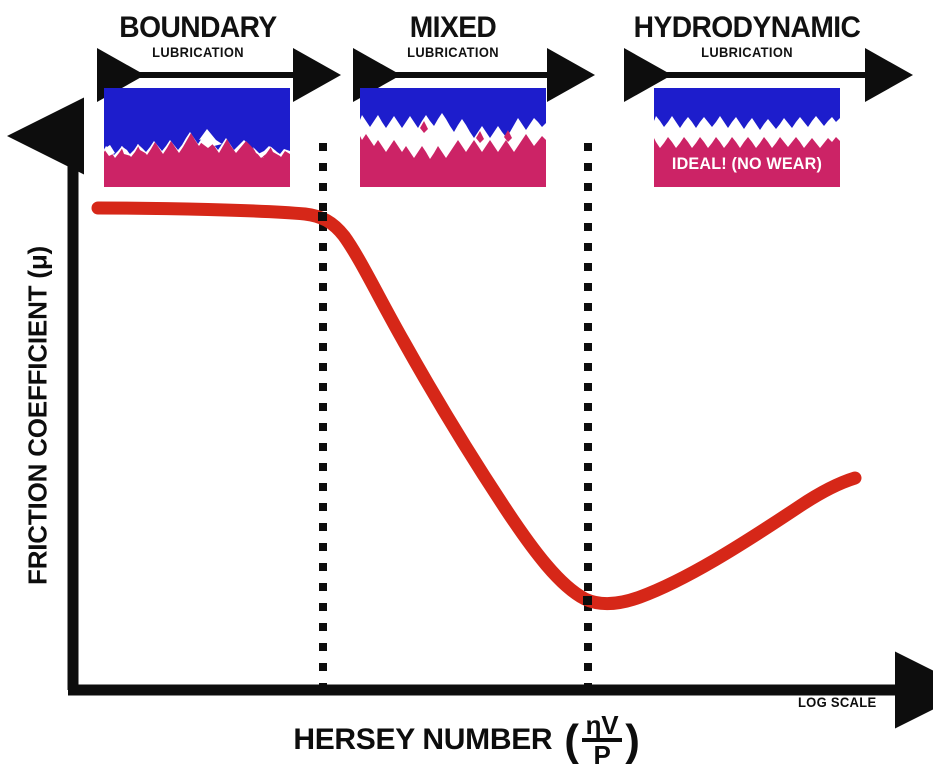 This screenshot has width=933, height=781. What do you see at coordinates (322, 216) in the screenshot?
I see `boundary-mixed-transition-marker` at bounding box center [322, 216].